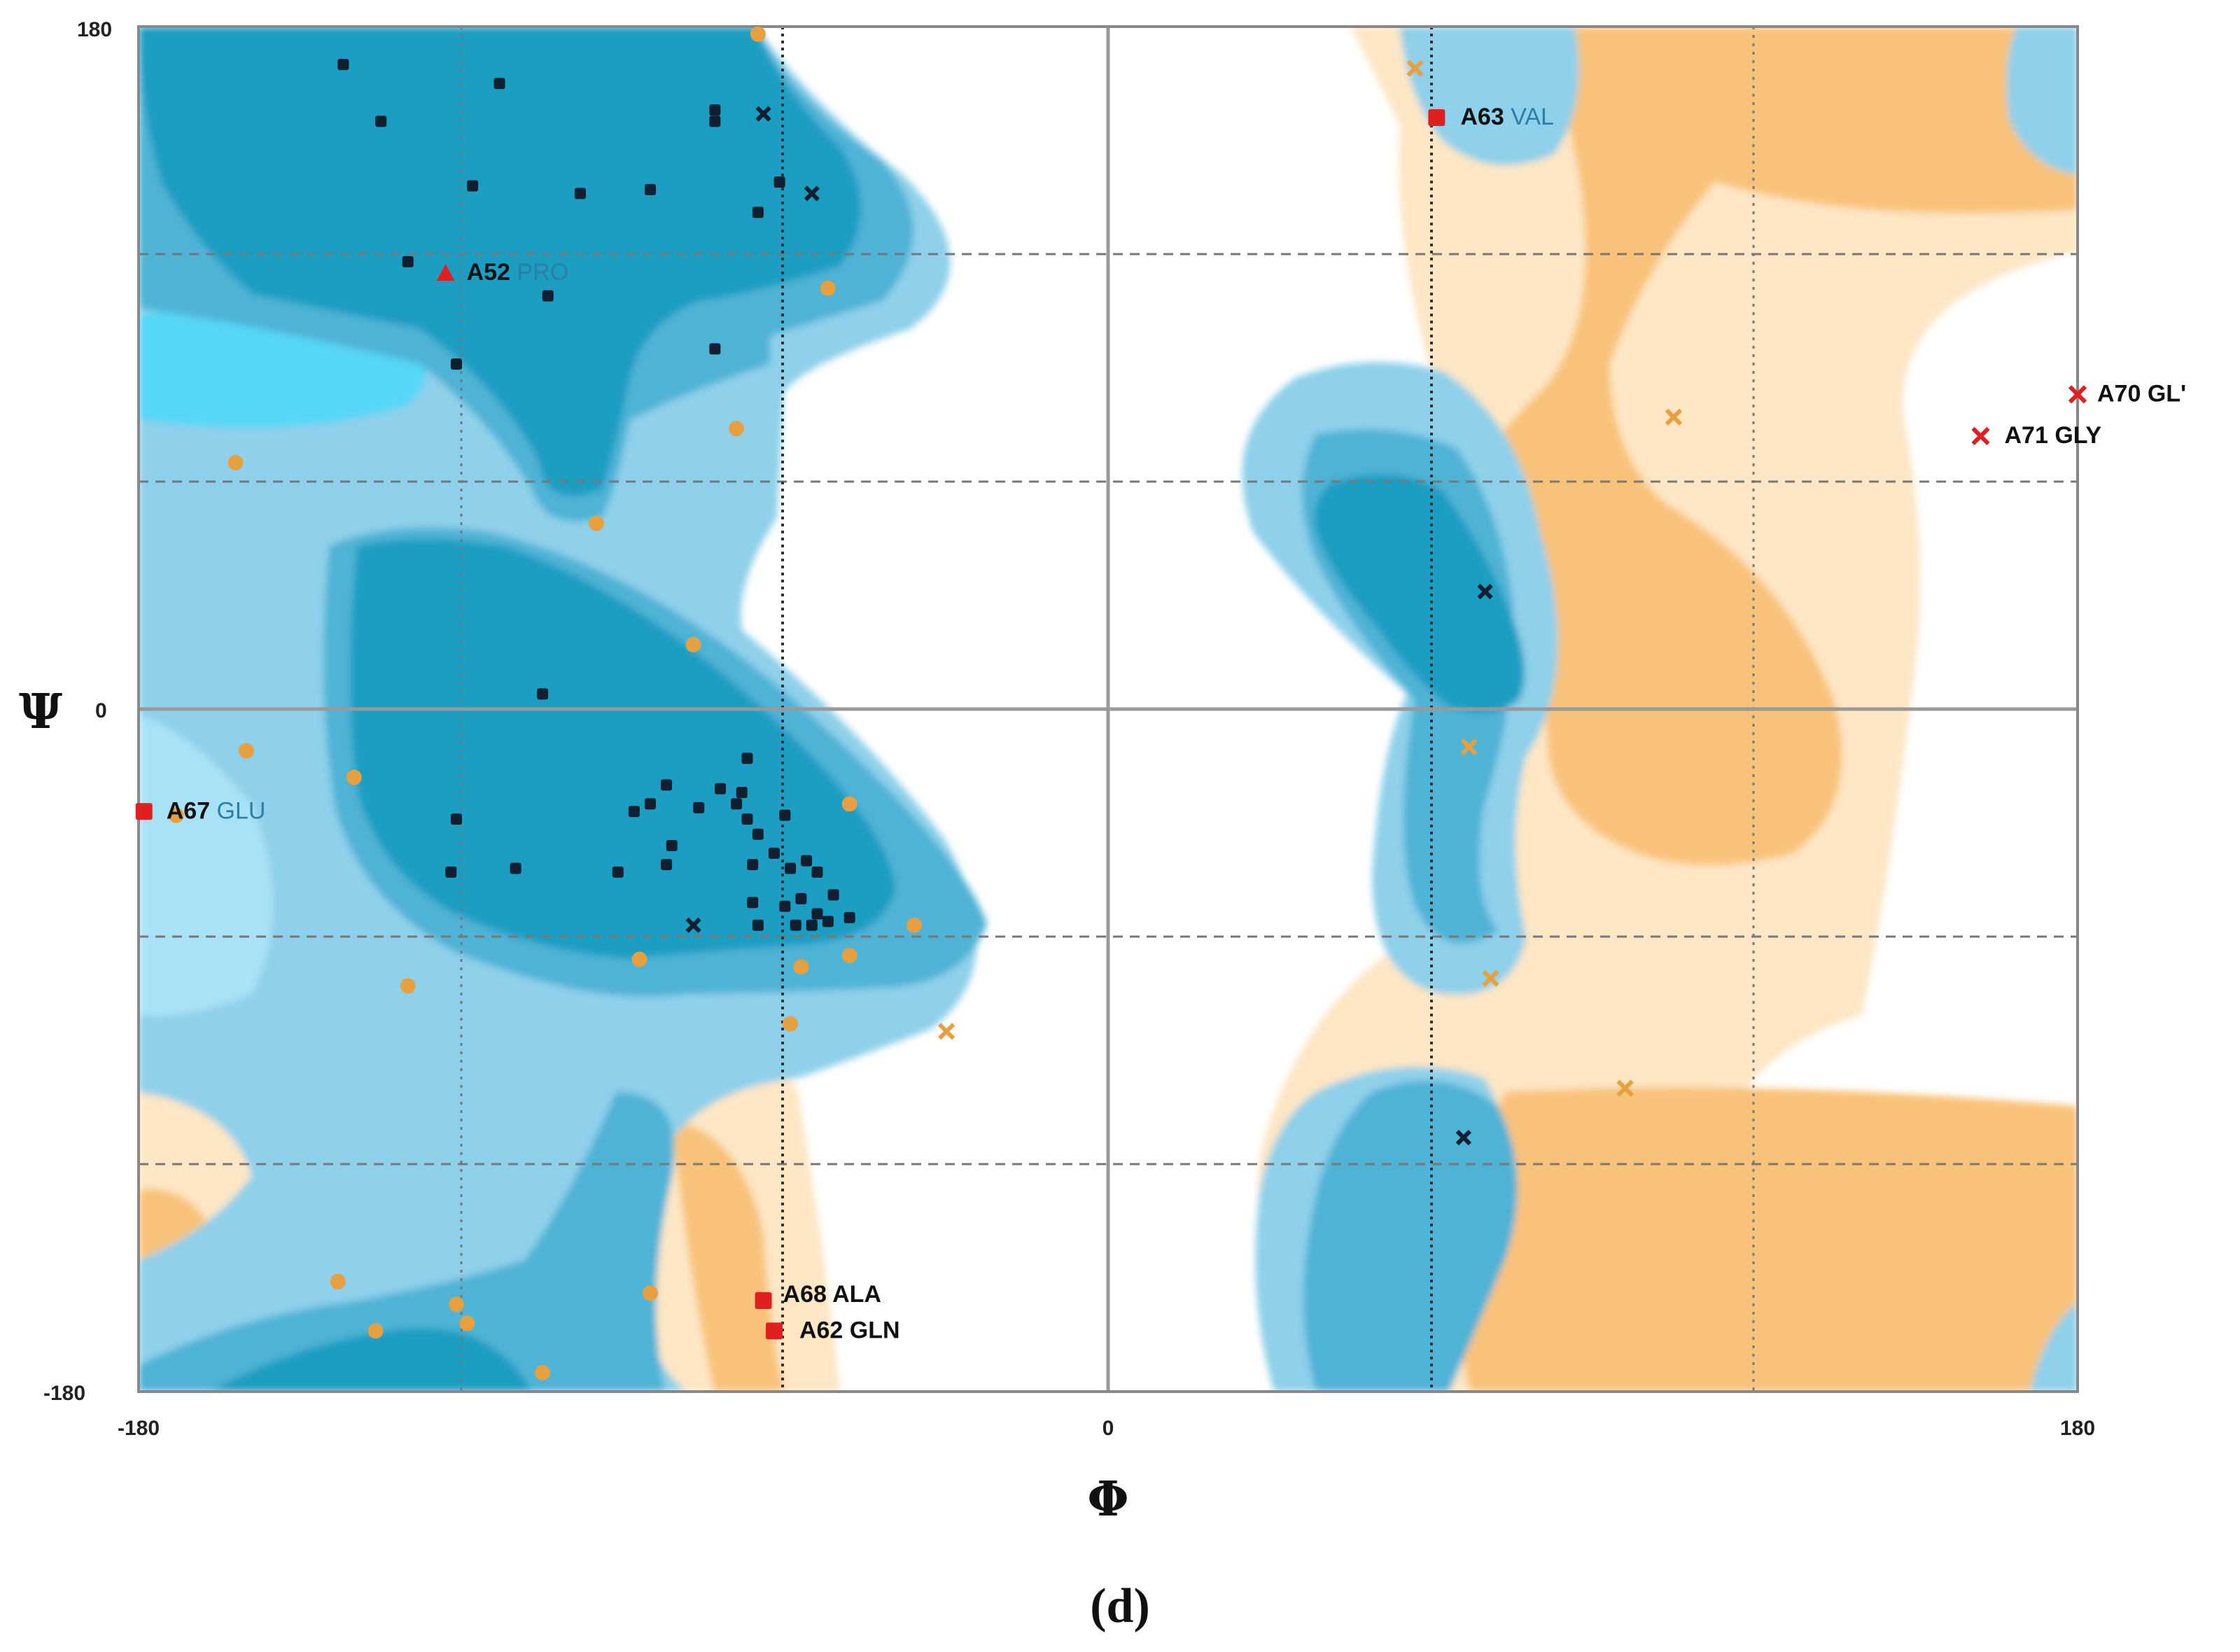 The image size is (2240, 1652). What do you see at coordinates (101, 710) in the screenshot?
I see `y-tick-label-mid: 0` at bounding box center [101, 710].